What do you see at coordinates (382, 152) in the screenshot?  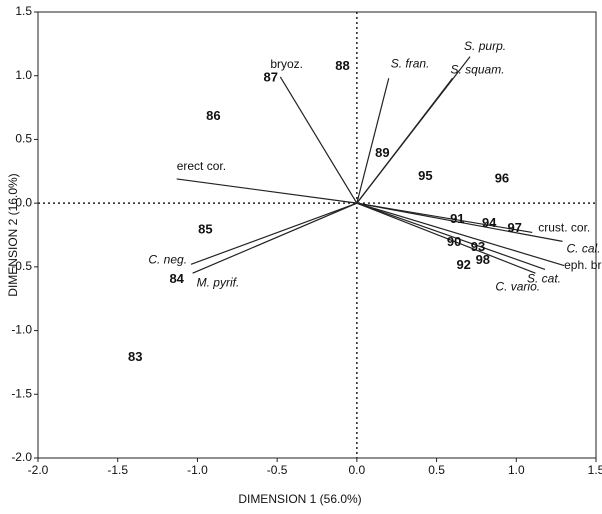 I see `point-label: 89` at bounding box center [382, 152].